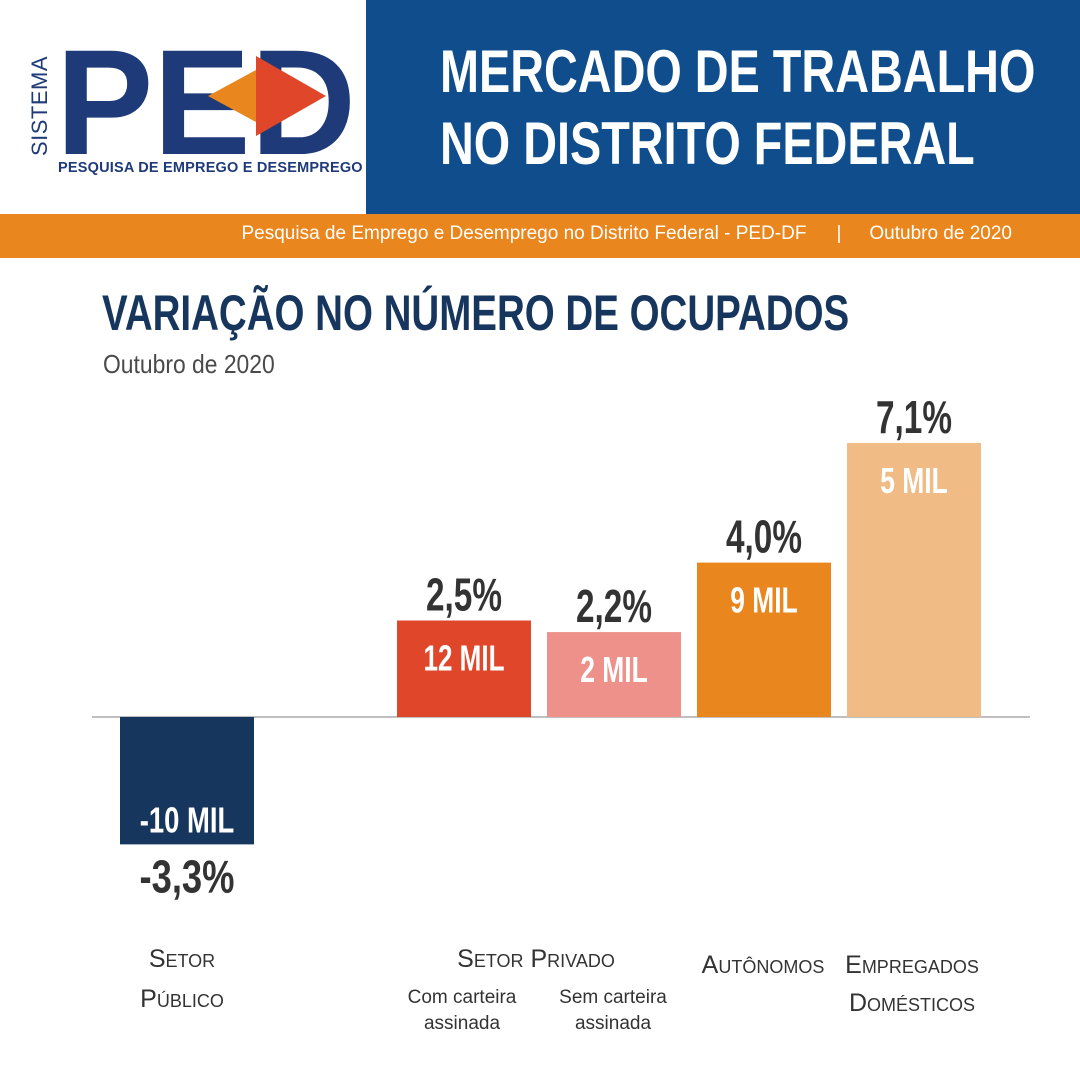 Image resolution: width=1080 pixels, height=1080 pixels. Describe the element at coordinates (914, 417) in the screenshot. I see `percent-label-empregados-domesticos: 7,1%` at that location.